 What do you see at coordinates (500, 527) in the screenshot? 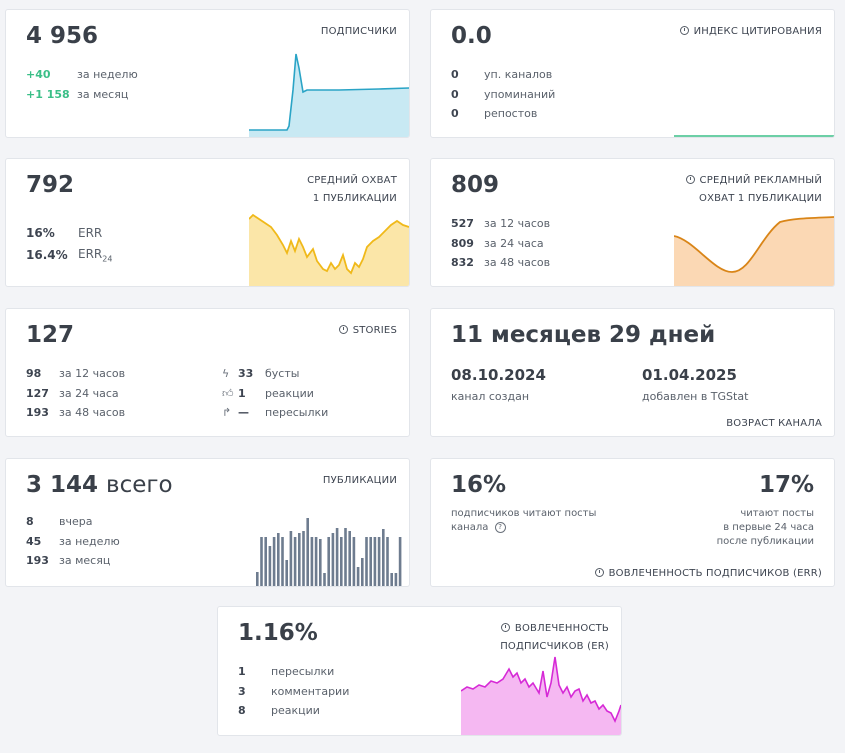
I see `help-icon: ?` at bounding box center [500, 527].